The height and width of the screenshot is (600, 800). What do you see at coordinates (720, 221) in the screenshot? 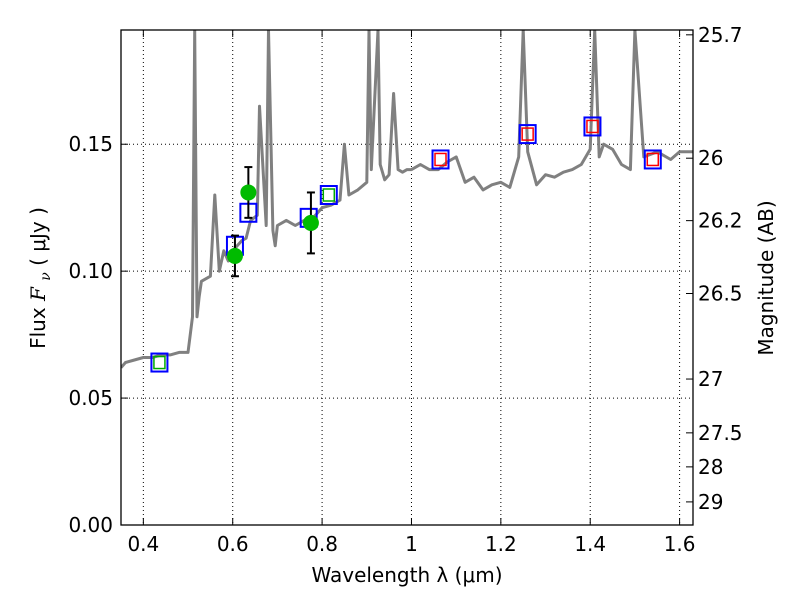
I see `y2-tick-label: 26.2` at bounding box center [720, 221].